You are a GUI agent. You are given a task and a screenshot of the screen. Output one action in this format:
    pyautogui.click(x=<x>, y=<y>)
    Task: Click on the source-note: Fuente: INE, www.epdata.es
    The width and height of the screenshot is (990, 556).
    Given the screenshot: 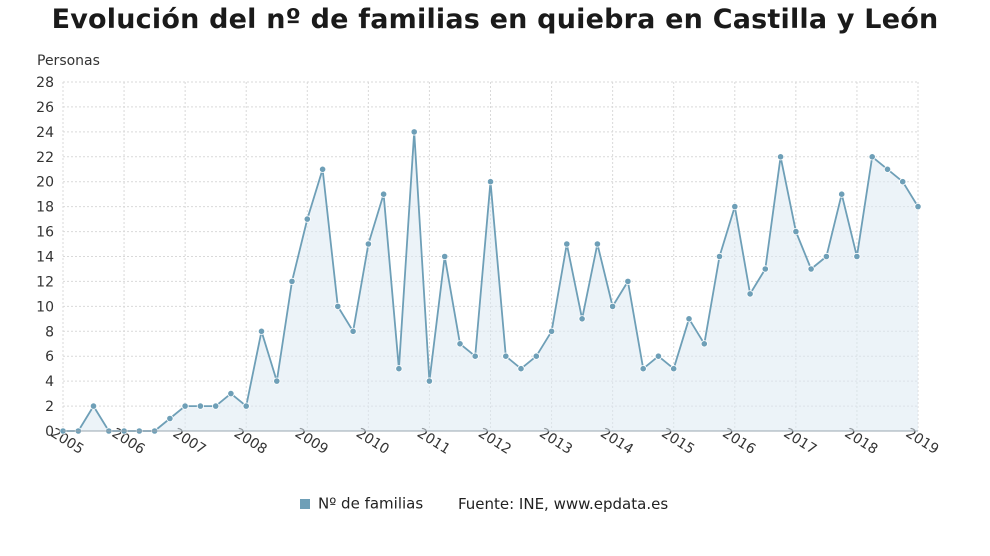 What is the action you would take?
    pyautogui.click(x=563, y=503)
    